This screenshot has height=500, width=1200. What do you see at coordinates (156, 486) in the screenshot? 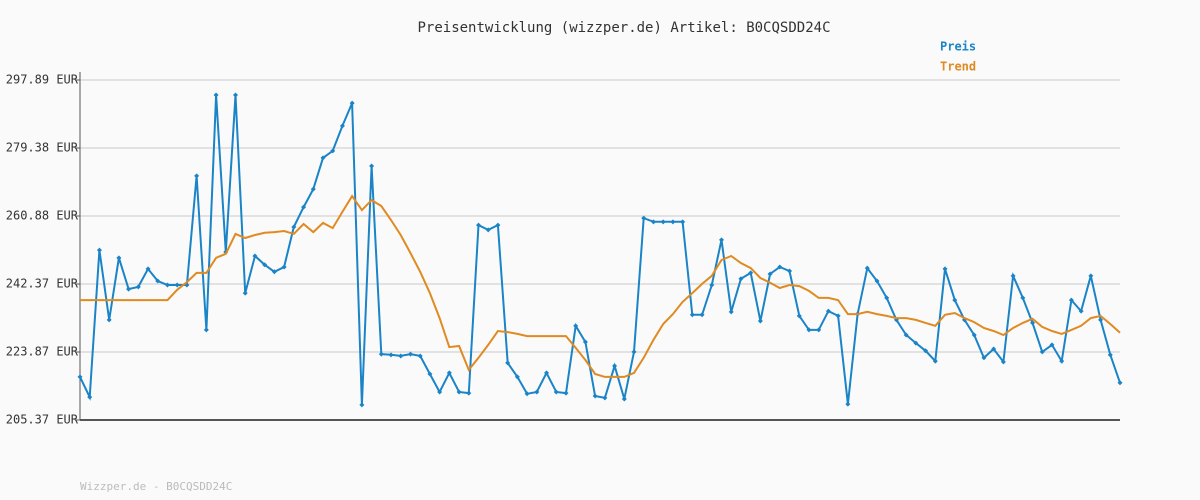
I see `footer: Wizzper.de - B0CQSDD24C` at bounding box center [156, 486].